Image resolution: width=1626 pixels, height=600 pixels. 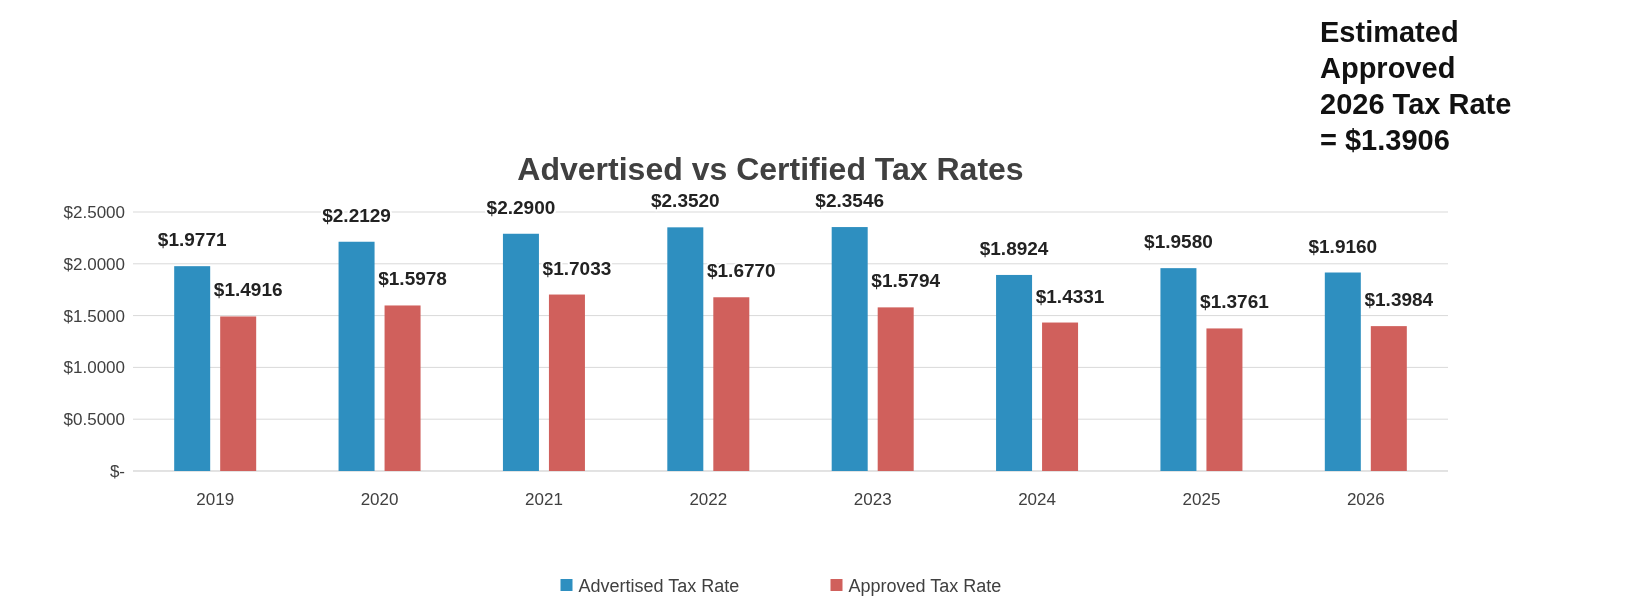 I want to click on y-tick-label: $-, so click(x=117, y=471).